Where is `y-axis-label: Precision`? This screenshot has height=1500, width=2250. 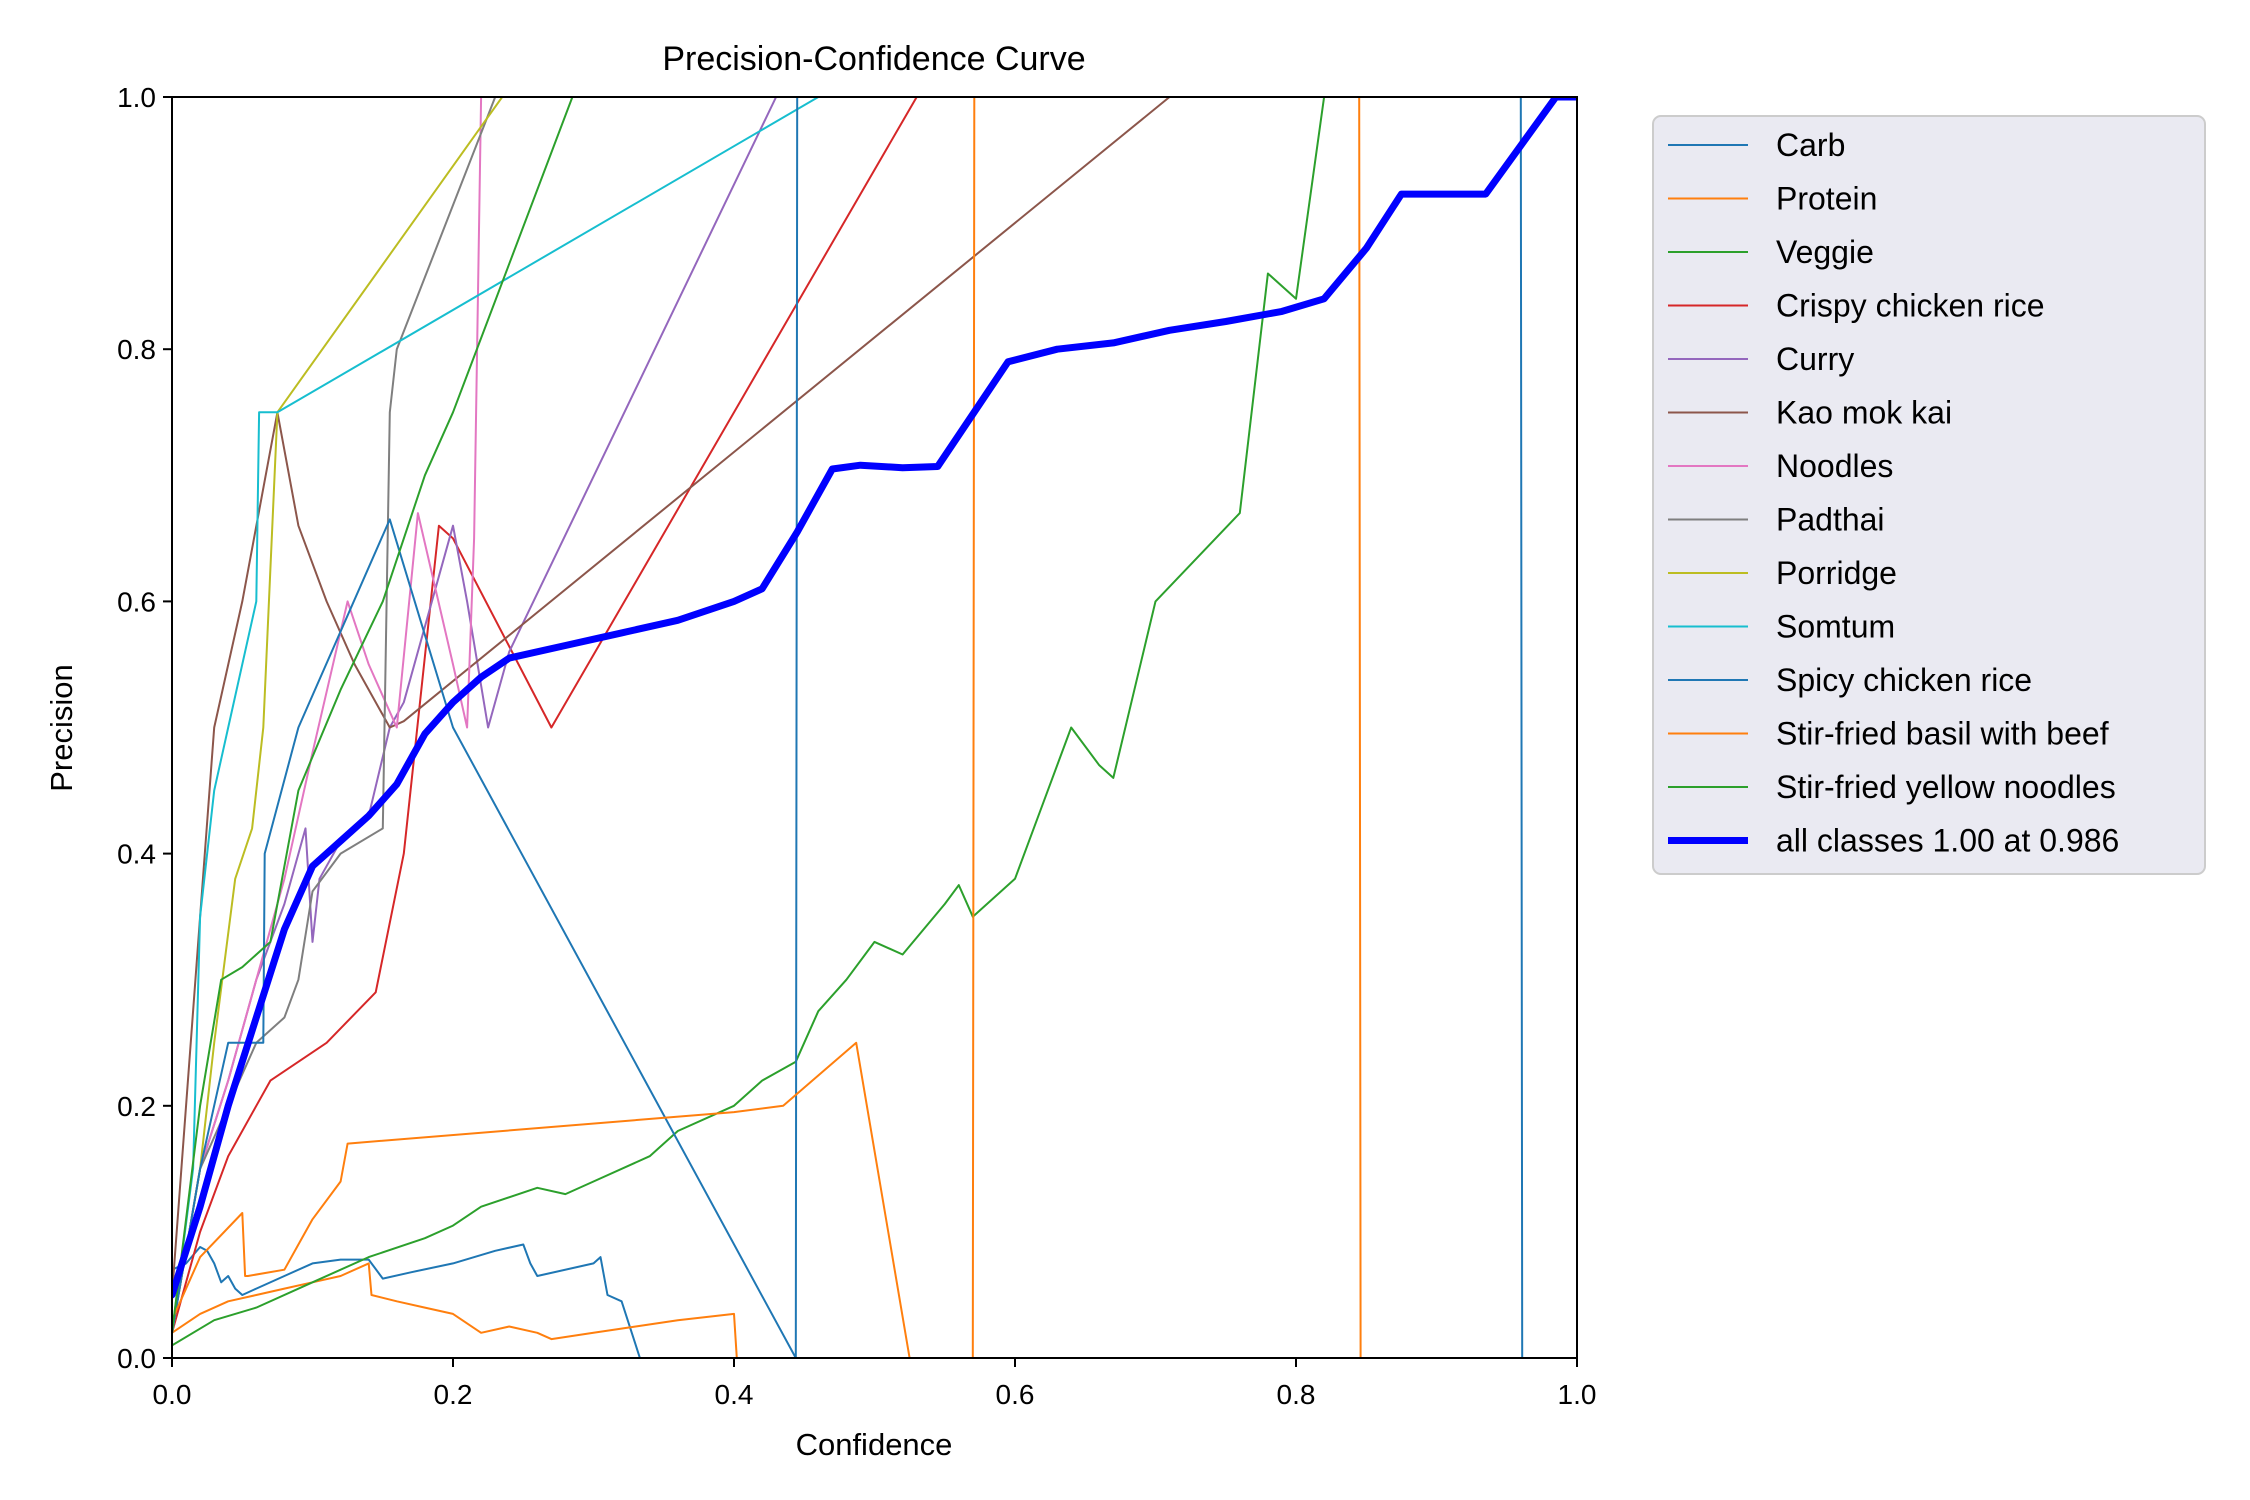 y-axis-label: Precision is located at coordinates (61, 728).